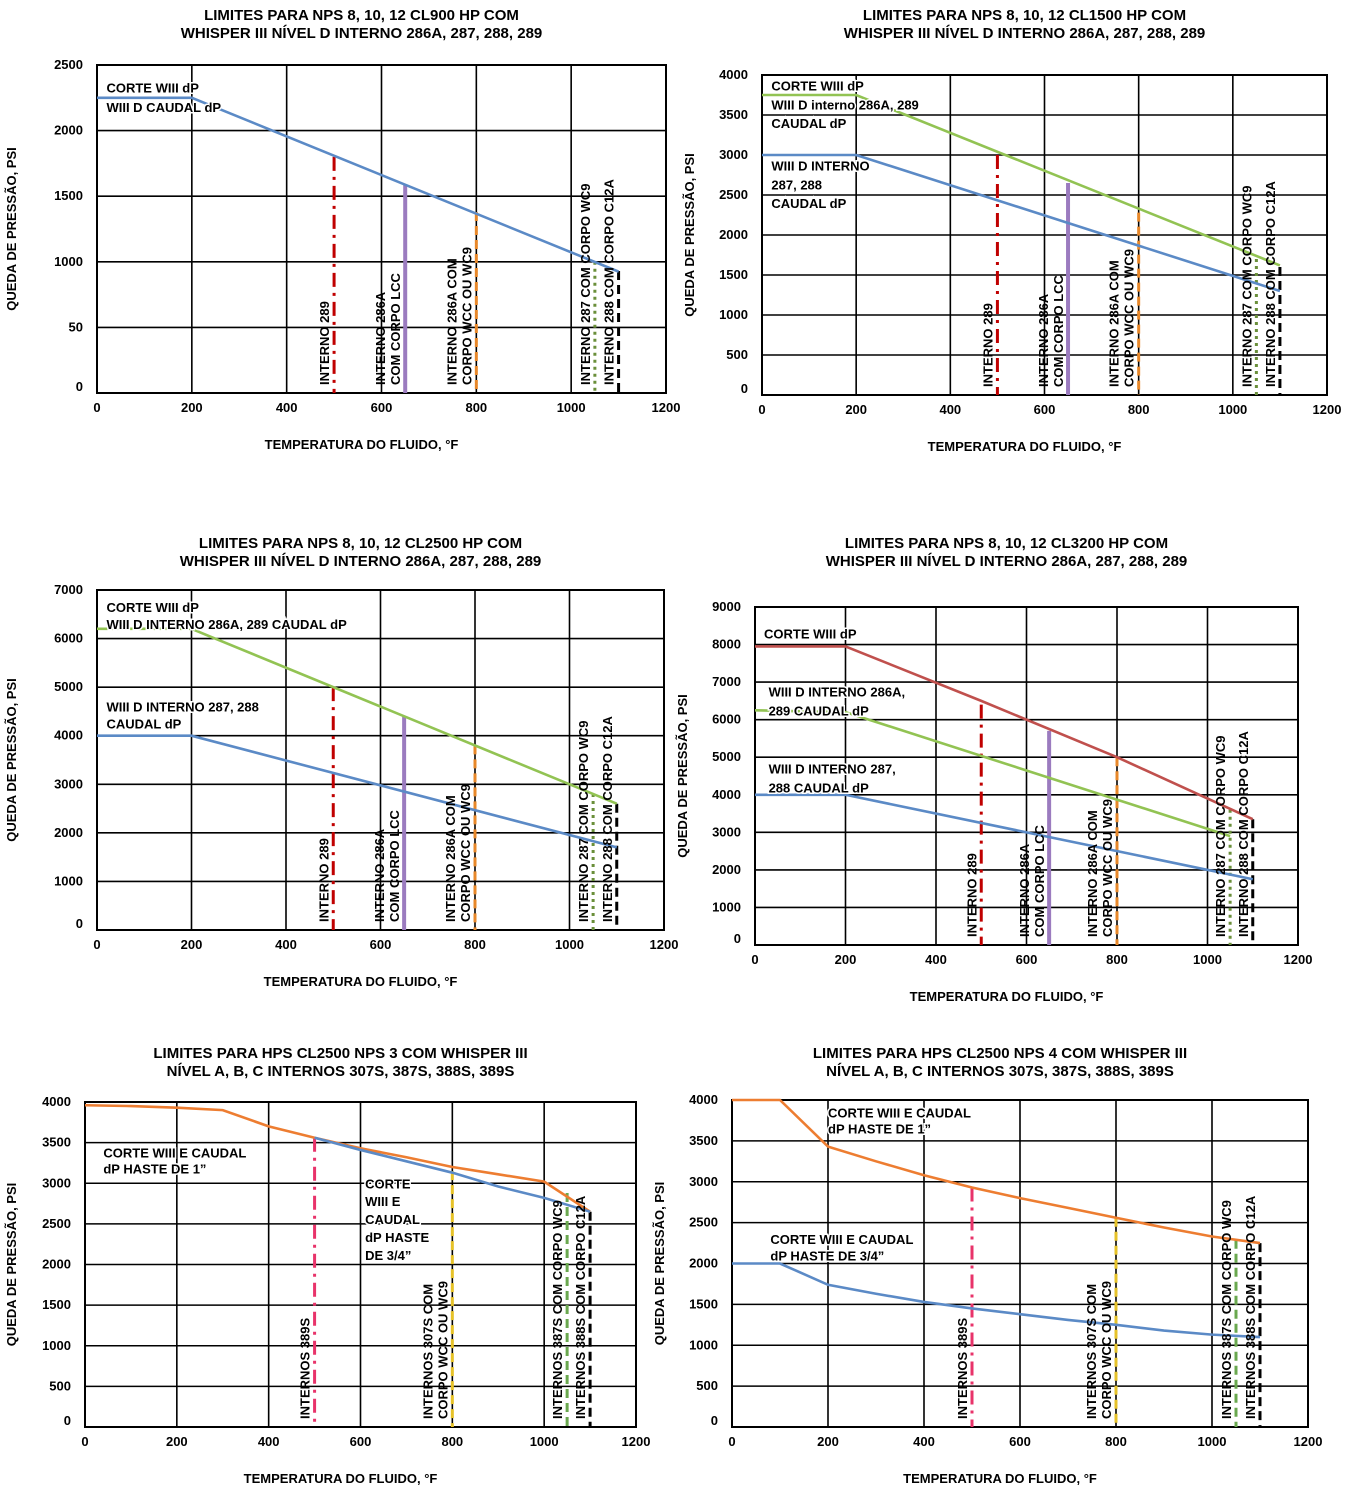 The image size is (1350, 1508). Describe the element at coordinates (819, 787) in the screenshot. I see `series-annotation: 288 CAUDAL dP` at that location.